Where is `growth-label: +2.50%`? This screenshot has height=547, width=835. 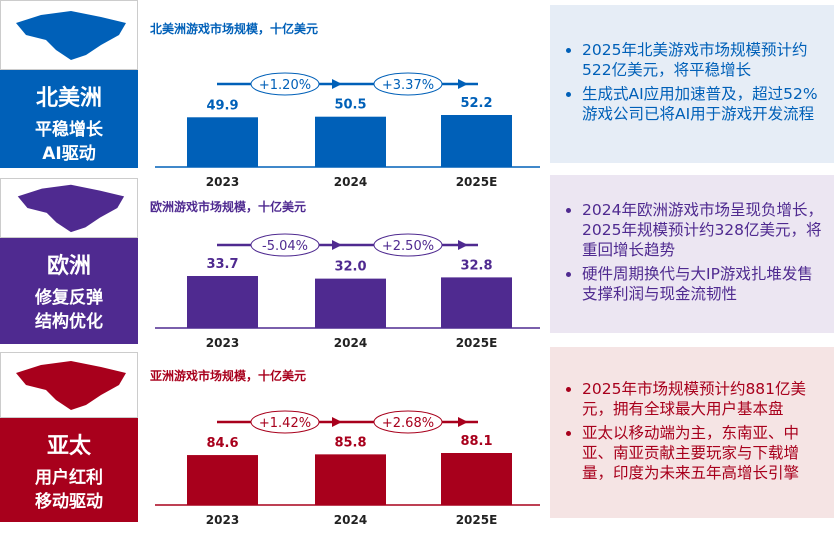 growth-label: +2.50% is located at coordinates (408, 246).